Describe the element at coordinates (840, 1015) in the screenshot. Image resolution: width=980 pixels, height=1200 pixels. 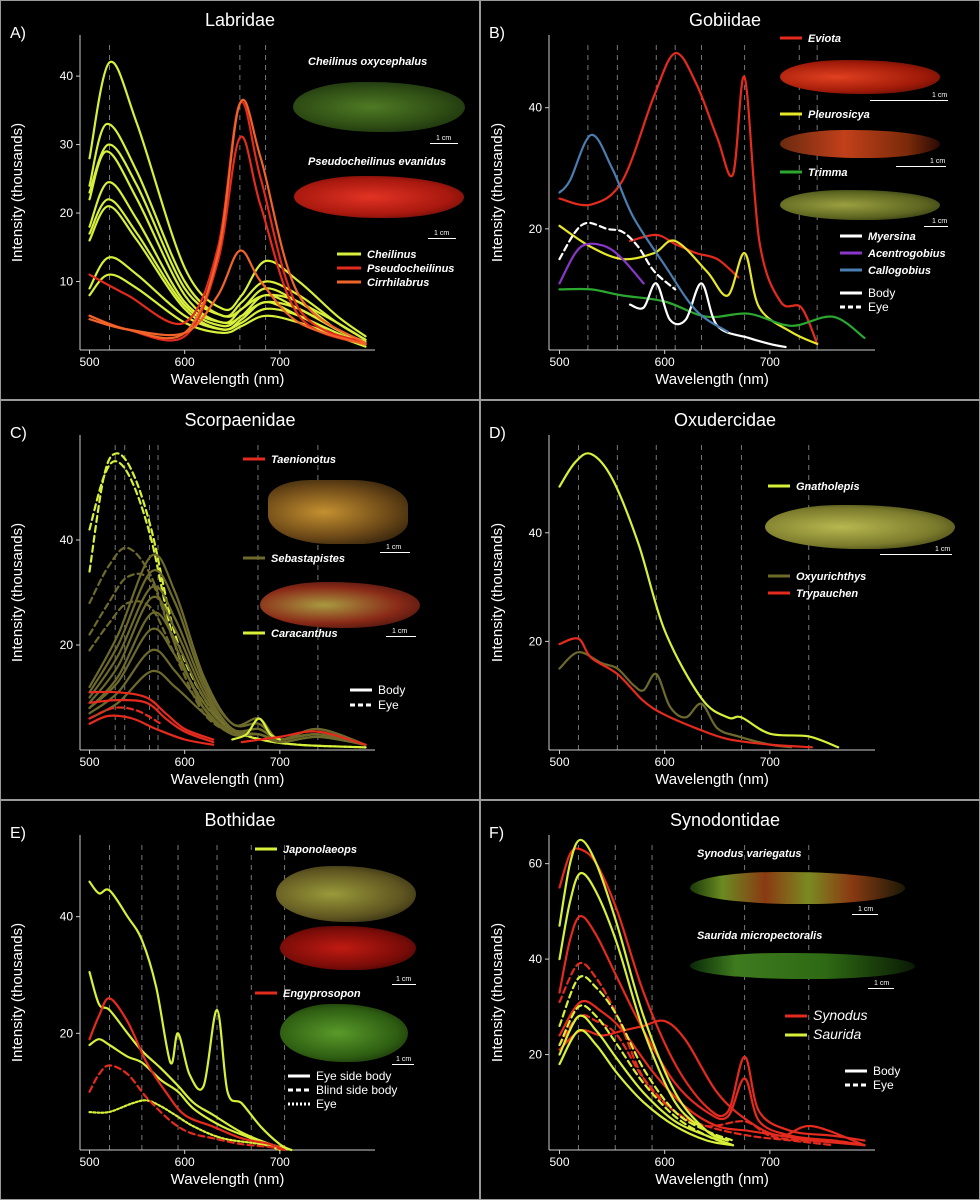
I see `legend-label: Synodus` at that location.